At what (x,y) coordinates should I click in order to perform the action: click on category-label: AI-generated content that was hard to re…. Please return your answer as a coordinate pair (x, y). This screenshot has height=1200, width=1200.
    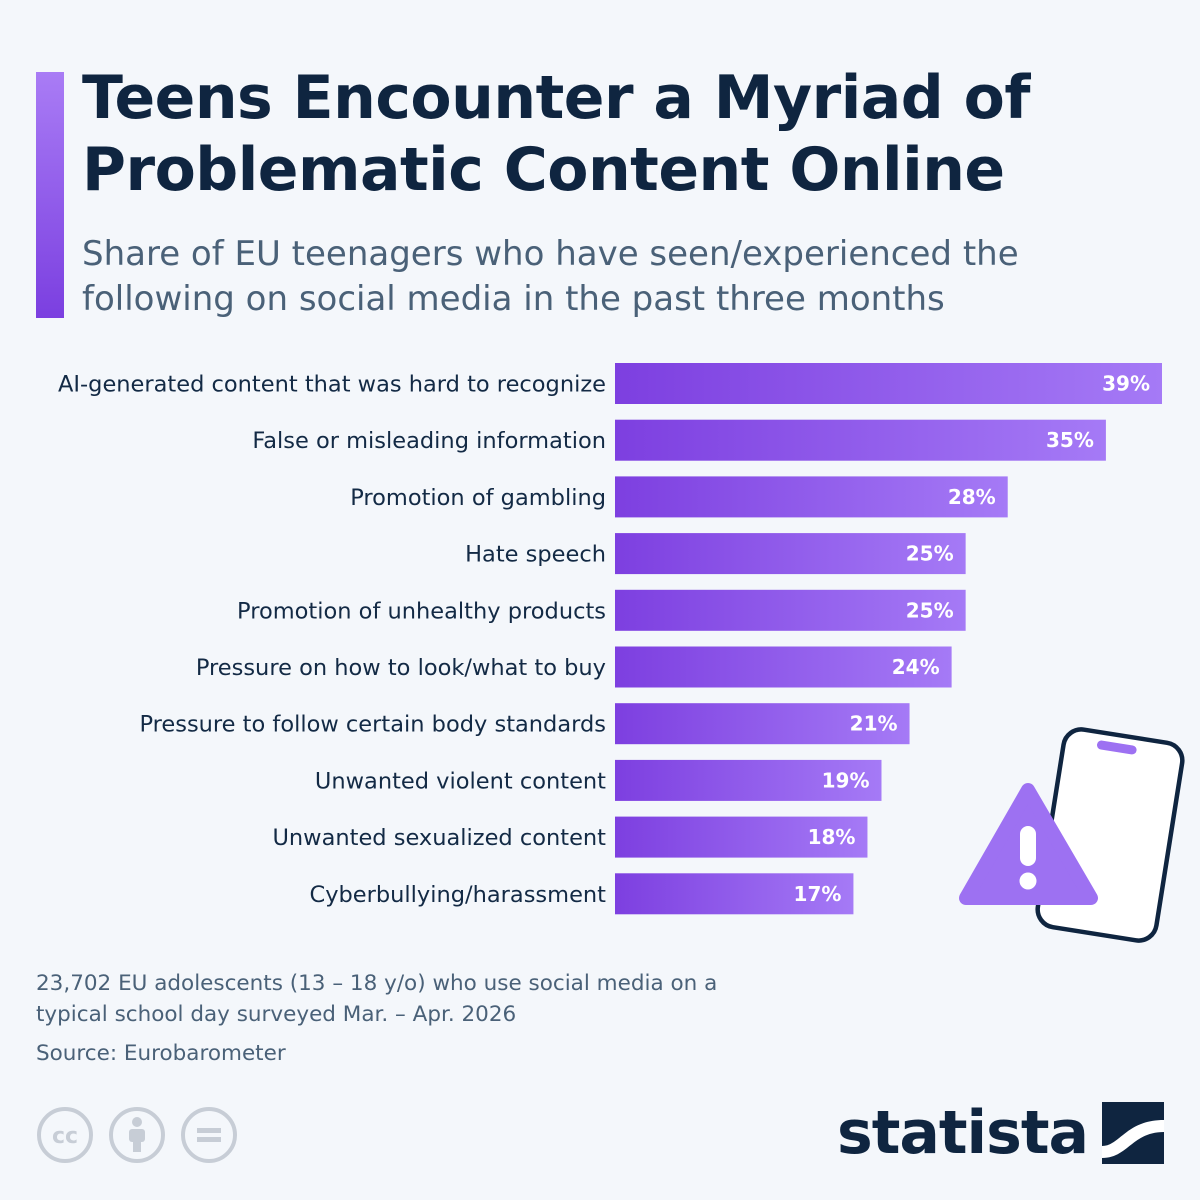
    Looking at the image, I should click on (332, 385).